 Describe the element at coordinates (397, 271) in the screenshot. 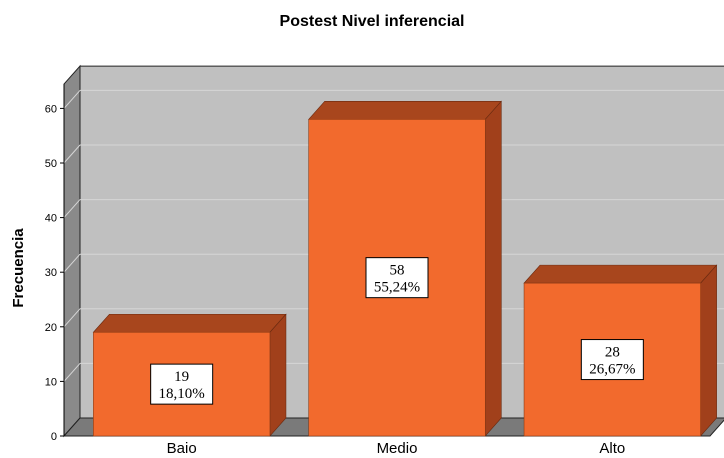

I see `data-label-value: 58` at that location.